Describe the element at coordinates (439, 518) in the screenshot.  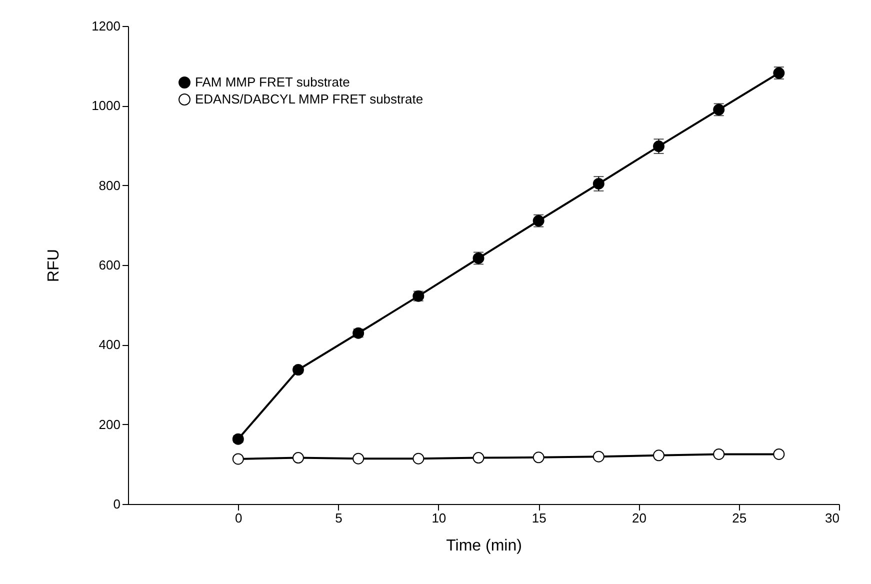
I see `x-tick-label: 10` at that location.